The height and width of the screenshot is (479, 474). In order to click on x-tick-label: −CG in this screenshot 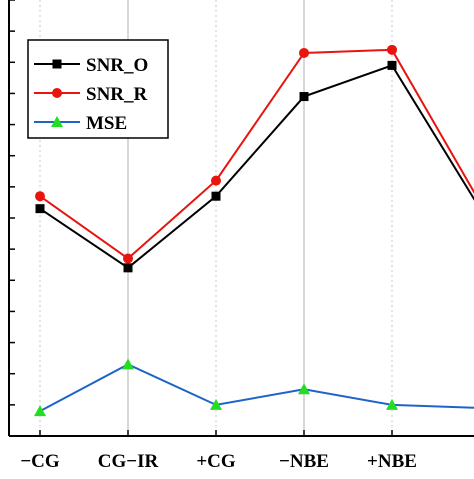, I will do `click(40, 461)`.